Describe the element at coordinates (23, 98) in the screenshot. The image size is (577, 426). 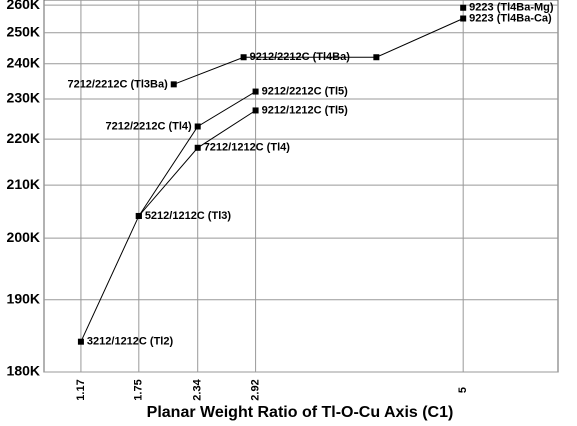
I see `y-tick-label: 230K` at that location.